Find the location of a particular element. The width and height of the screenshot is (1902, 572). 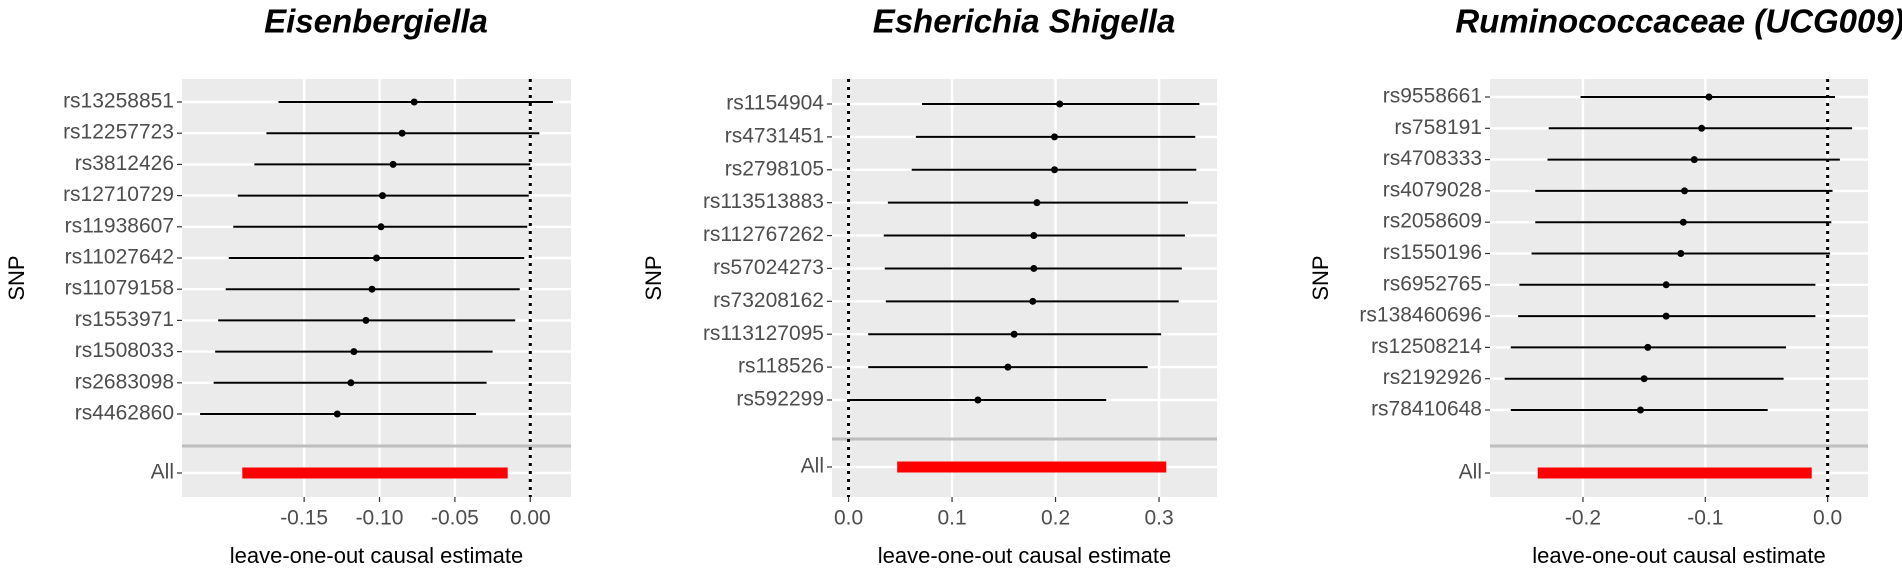

y-tick-label: rs1154904 is located at coordinates (775, 103).